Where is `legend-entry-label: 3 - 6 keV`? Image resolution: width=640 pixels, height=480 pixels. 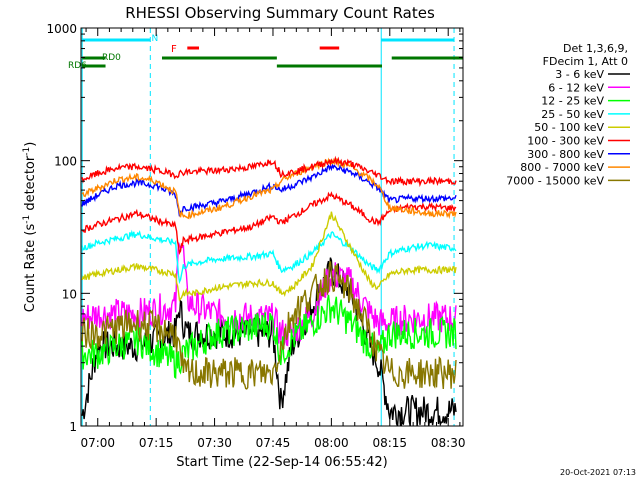
legend-entry-label: 3 - 6 keV is located at coordinates (579, 74).